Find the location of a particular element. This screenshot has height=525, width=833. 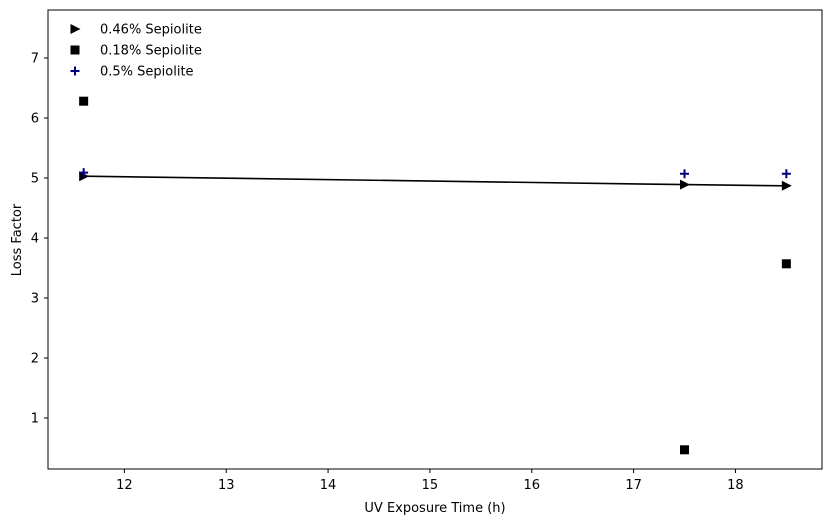

x-tick-label: 14 is located at coordinates (328, 485).